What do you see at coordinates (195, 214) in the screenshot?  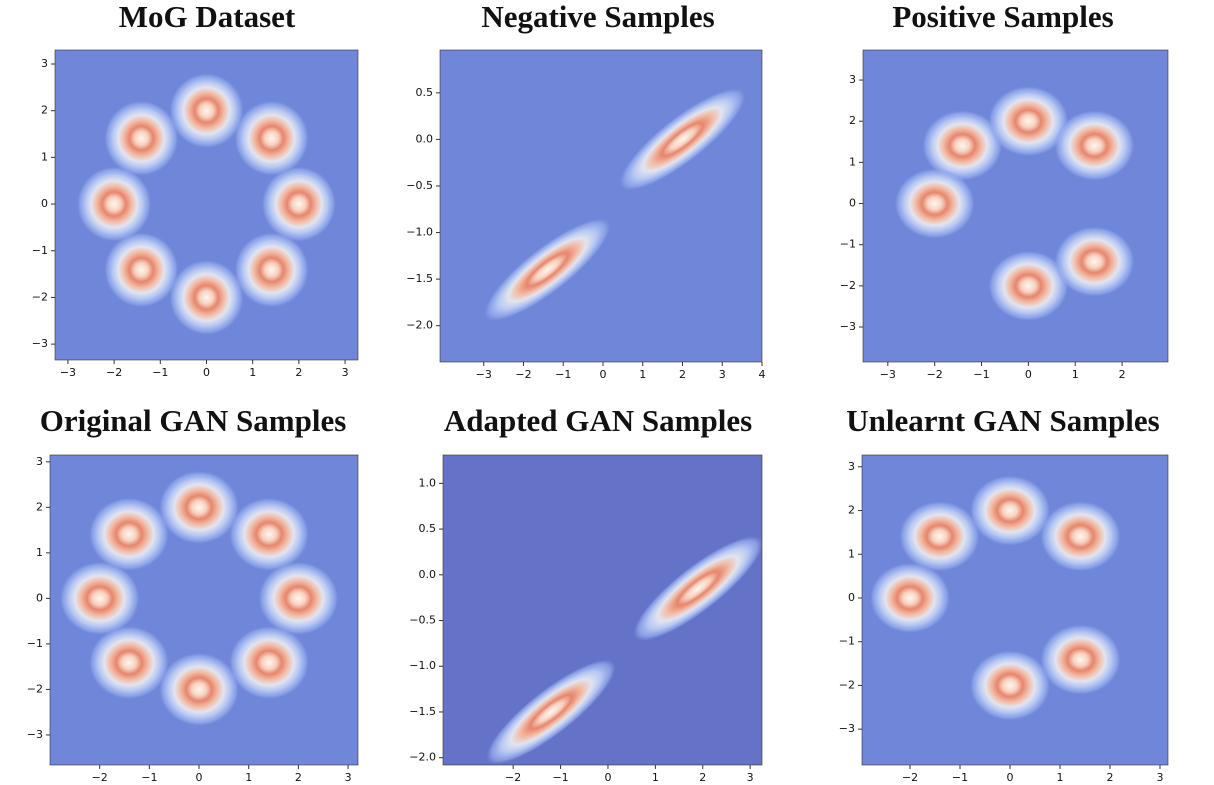 I see `plot-area: −3 −2 −1 0 1 2 3 −3 −2 −1 0 1 2 3` at bounding box center [195, 214].